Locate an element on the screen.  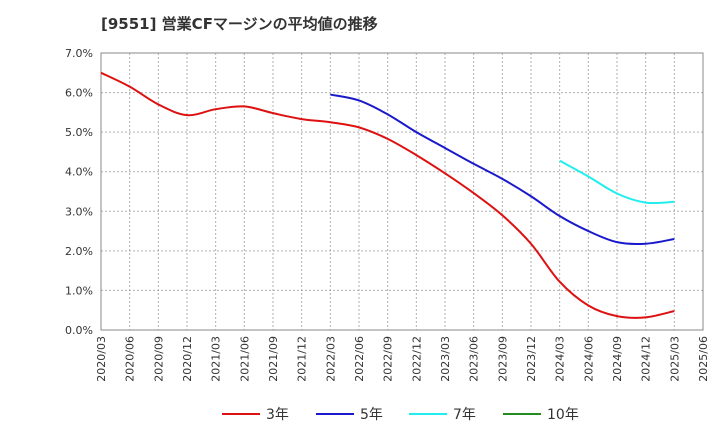
x-tick-label: 2024/03 is located at coordinates (560, 359).